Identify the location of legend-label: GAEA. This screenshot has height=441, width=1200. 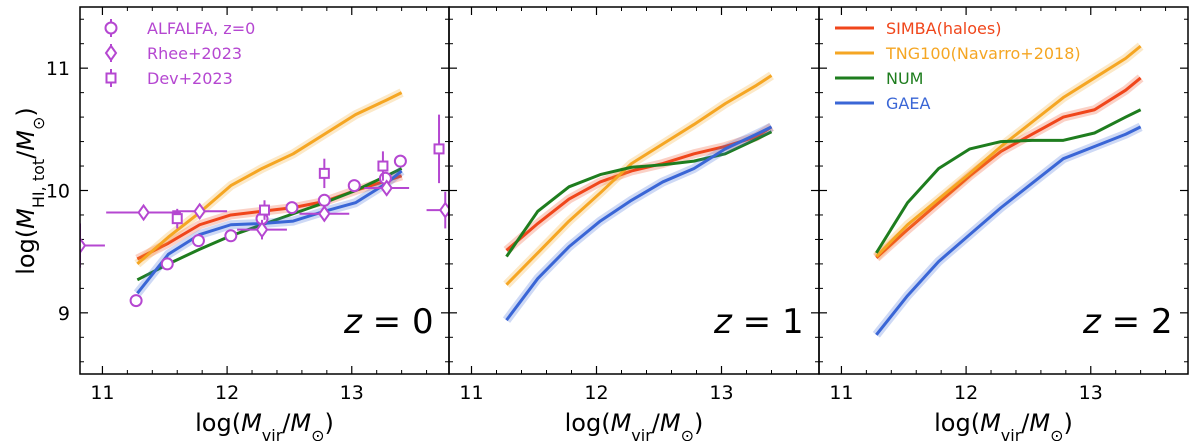
(908, 103).